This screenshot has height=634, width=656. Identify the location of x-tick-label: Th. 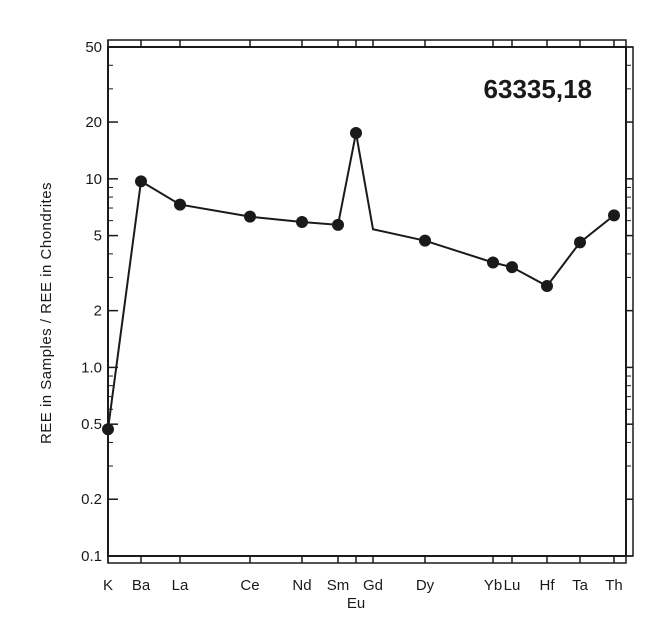
(614, 585).